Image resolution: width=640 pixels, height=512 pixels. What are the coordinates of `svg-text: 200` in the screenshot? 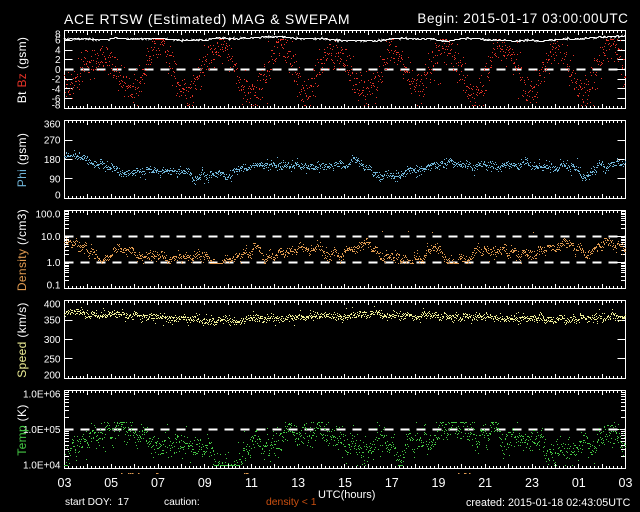 It's located at (52, 375).